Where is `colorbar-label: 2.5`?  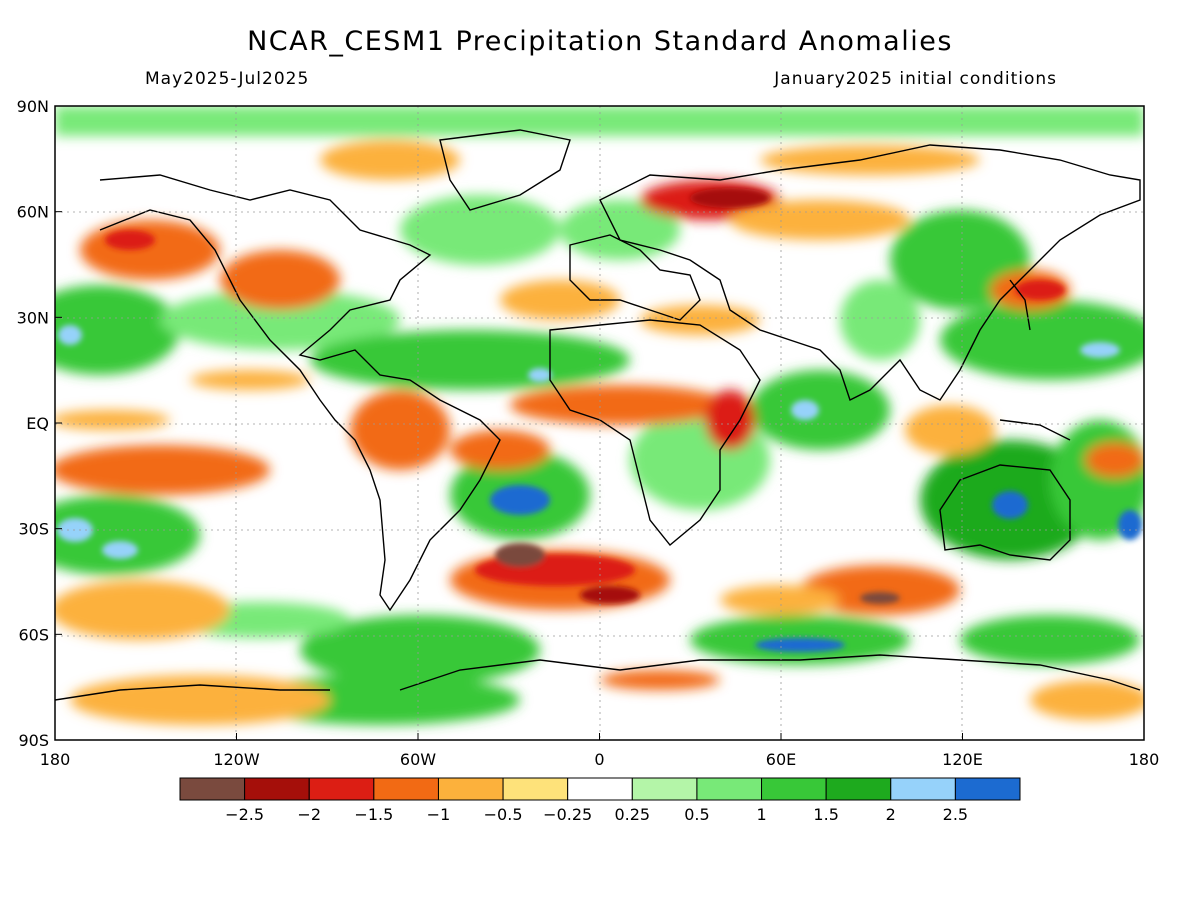
colorbar-label: 2.5 is located at coordinates (955, 814).